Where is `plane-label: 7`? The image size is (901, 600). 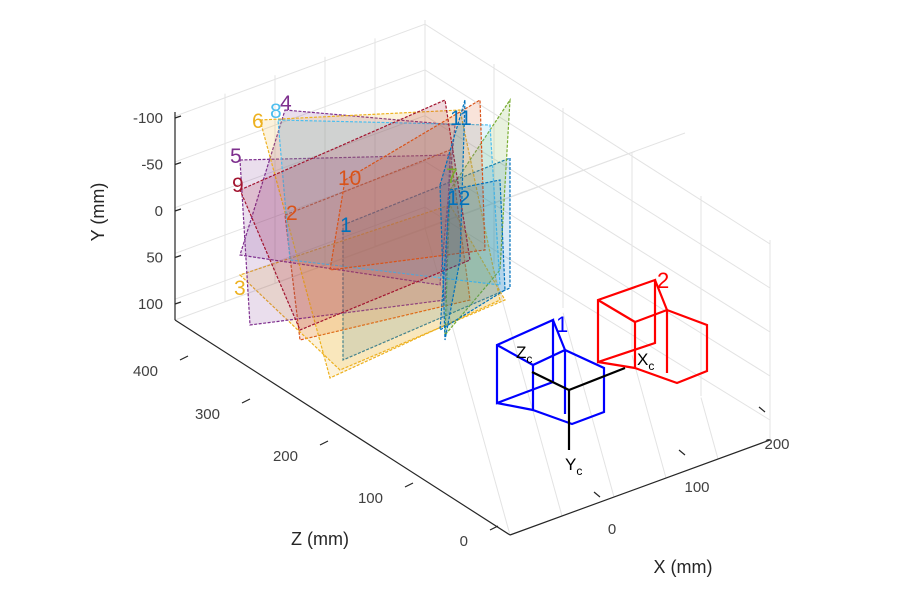
plane-label: 7 is located at coordinates (452, 176).